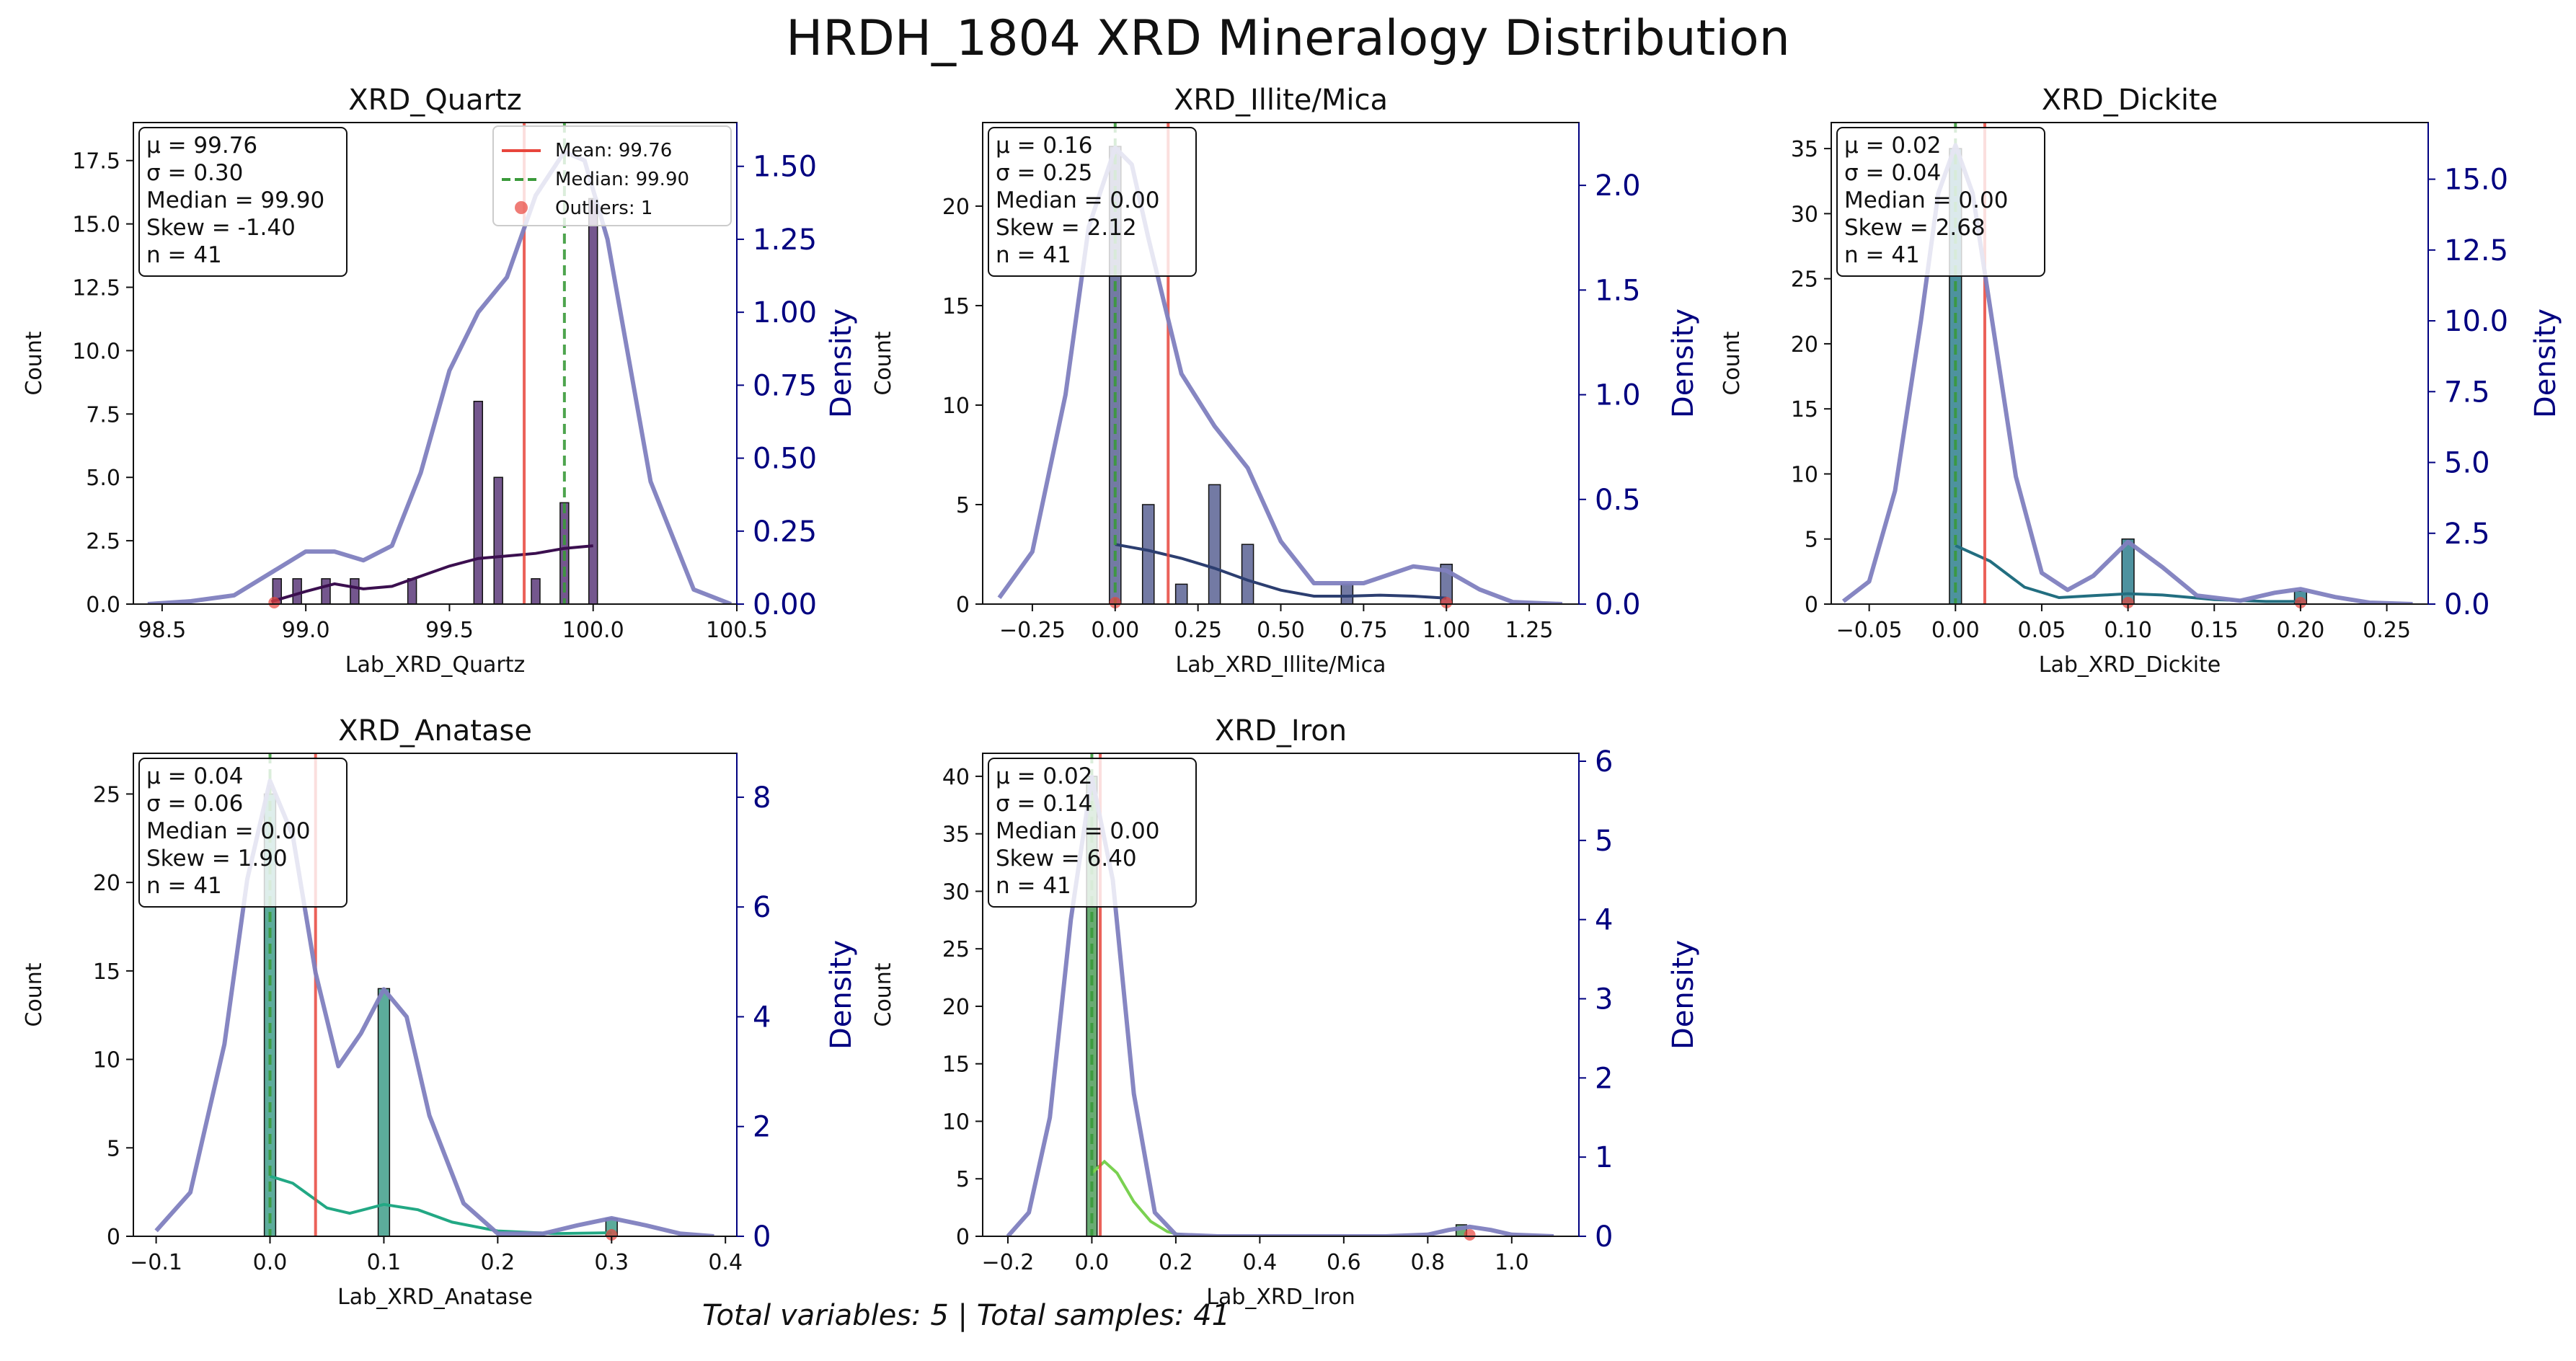 Image resolution: width=2576 pixels, height=1361 pixels. Describe the element at coordinates (966, 1315) in the screenshot. I see `footer-summary: Total variables: 5 | Total samples: 41` at that location.